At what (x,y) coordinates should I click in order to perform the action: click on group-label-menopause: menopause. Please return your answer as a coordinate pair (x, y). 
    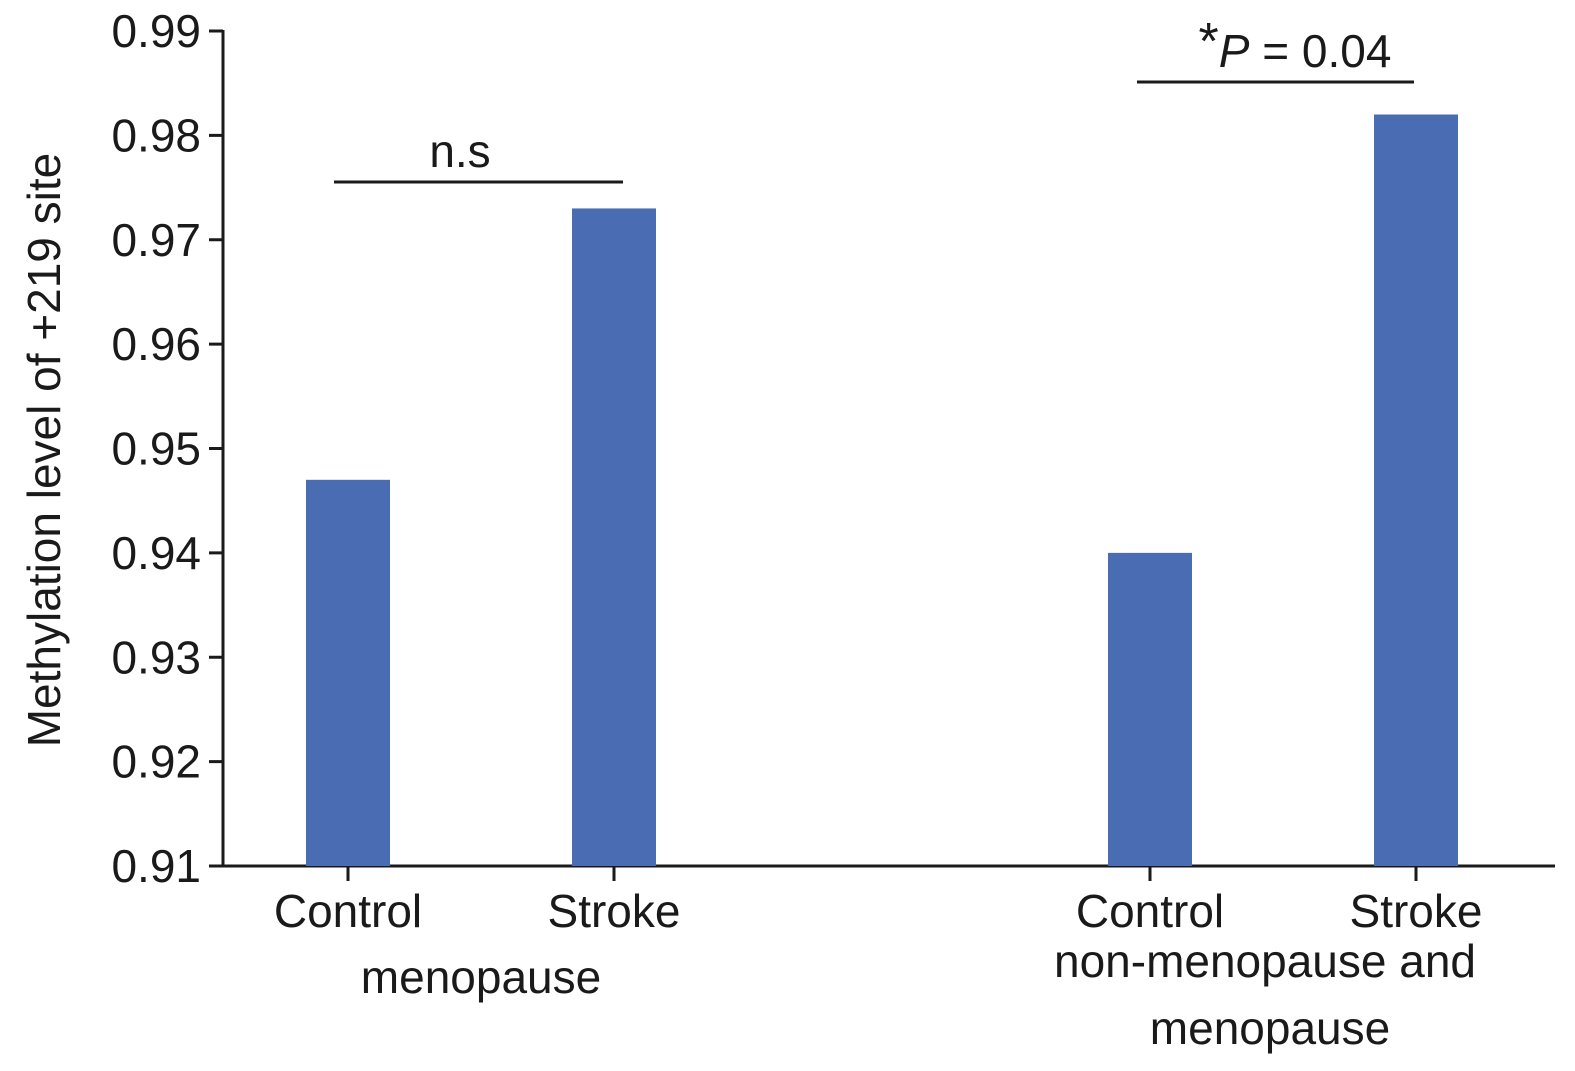
    Looking at the image, I should click on (481, 977).